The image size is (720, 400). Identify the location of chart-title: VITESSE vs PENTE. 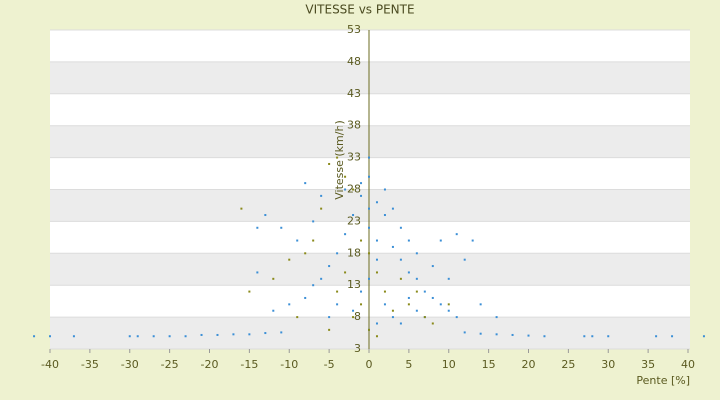
(359, 10).